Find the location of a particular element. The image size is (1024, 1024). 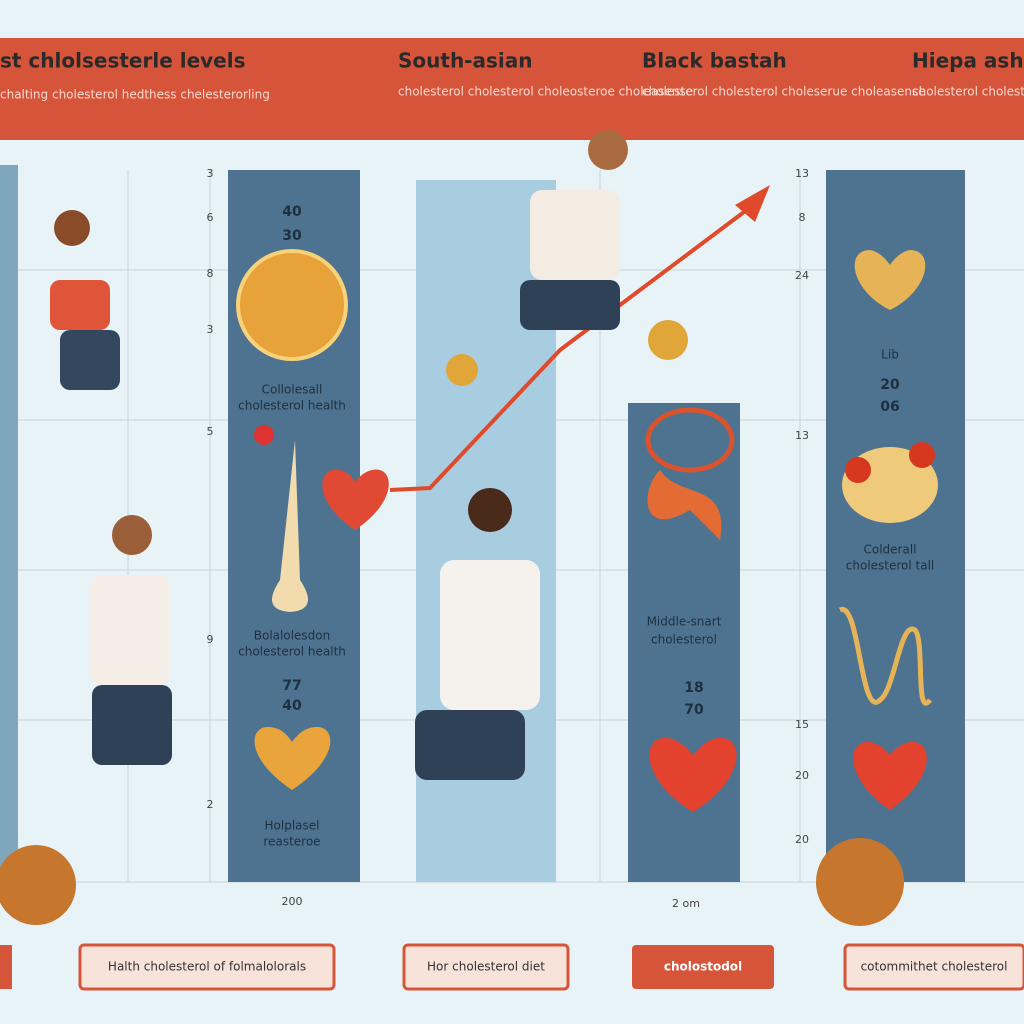

axis-label: 9 is located at coordinates (210, 639).